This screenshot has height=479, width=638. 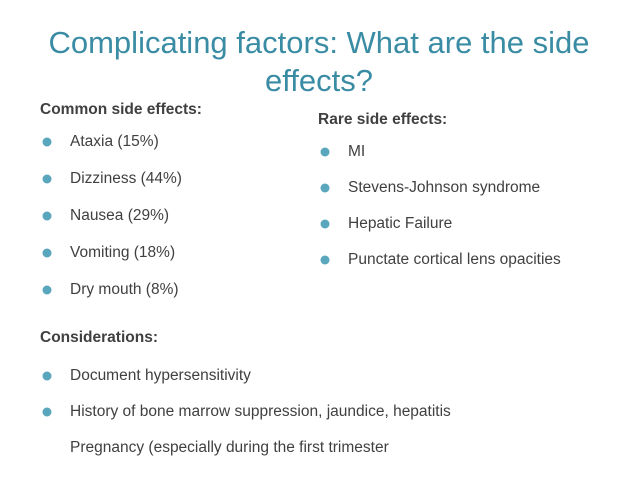 I want to click on list-item: Document hypersensitivity, so click(x=330, y=376).